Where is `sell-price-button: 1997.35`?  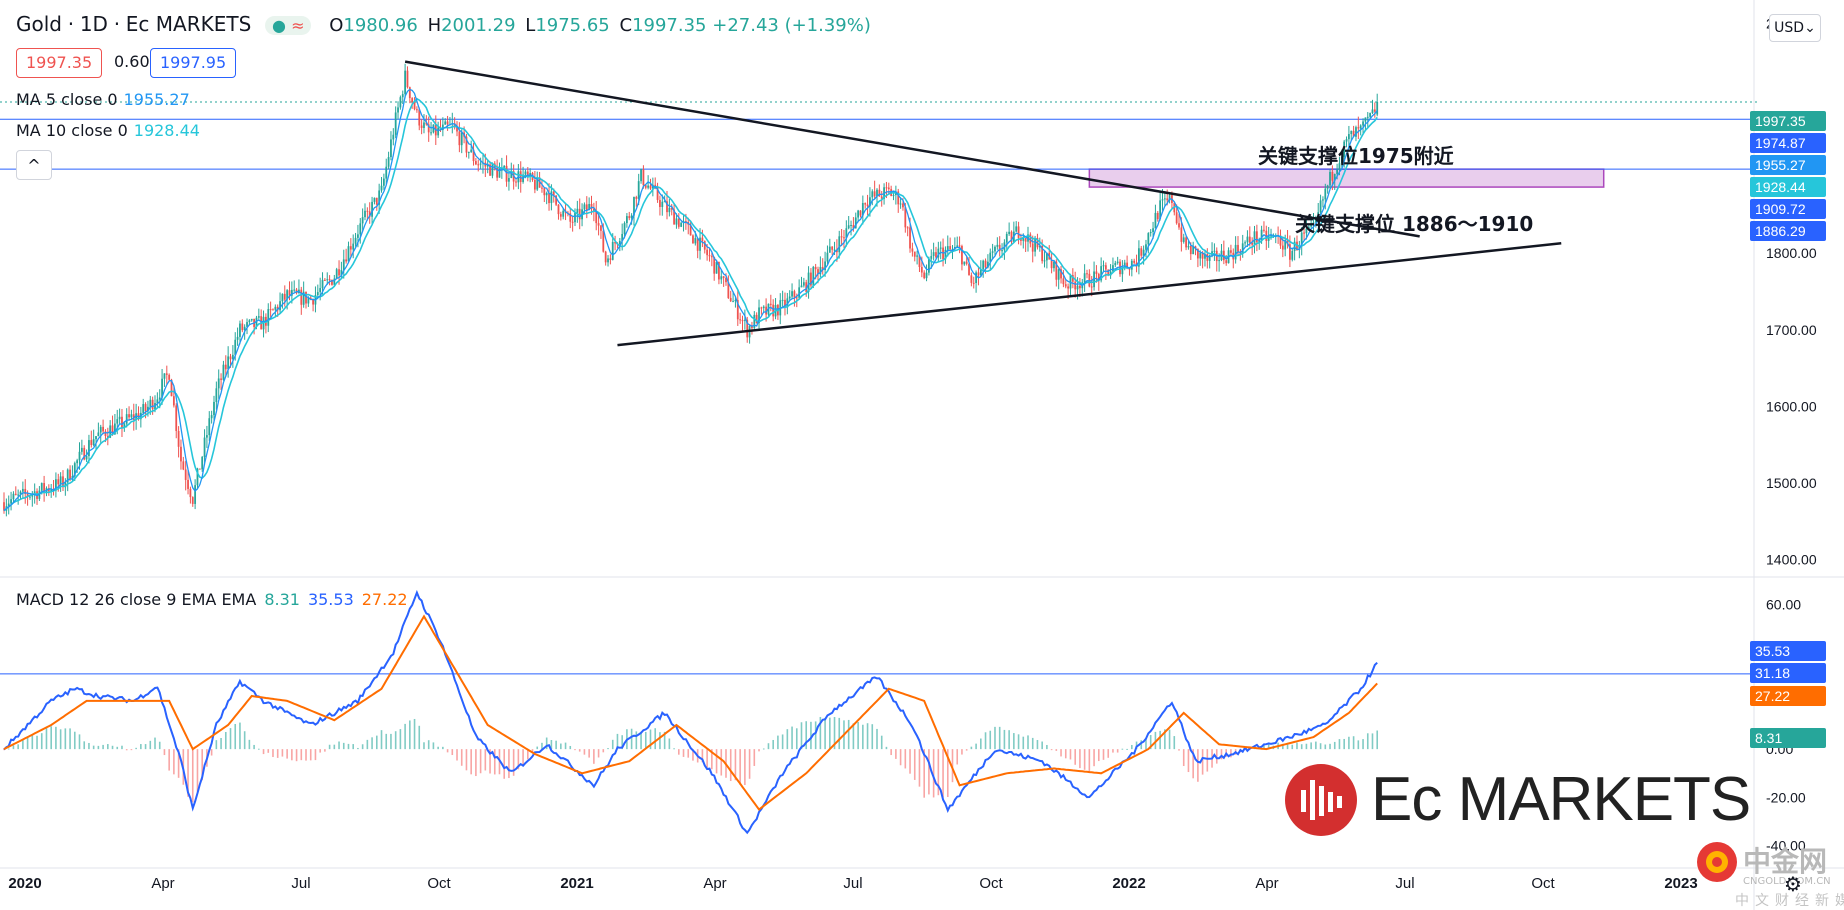
sell-price-button: 1997.35 is located at coordinates (59, 63).